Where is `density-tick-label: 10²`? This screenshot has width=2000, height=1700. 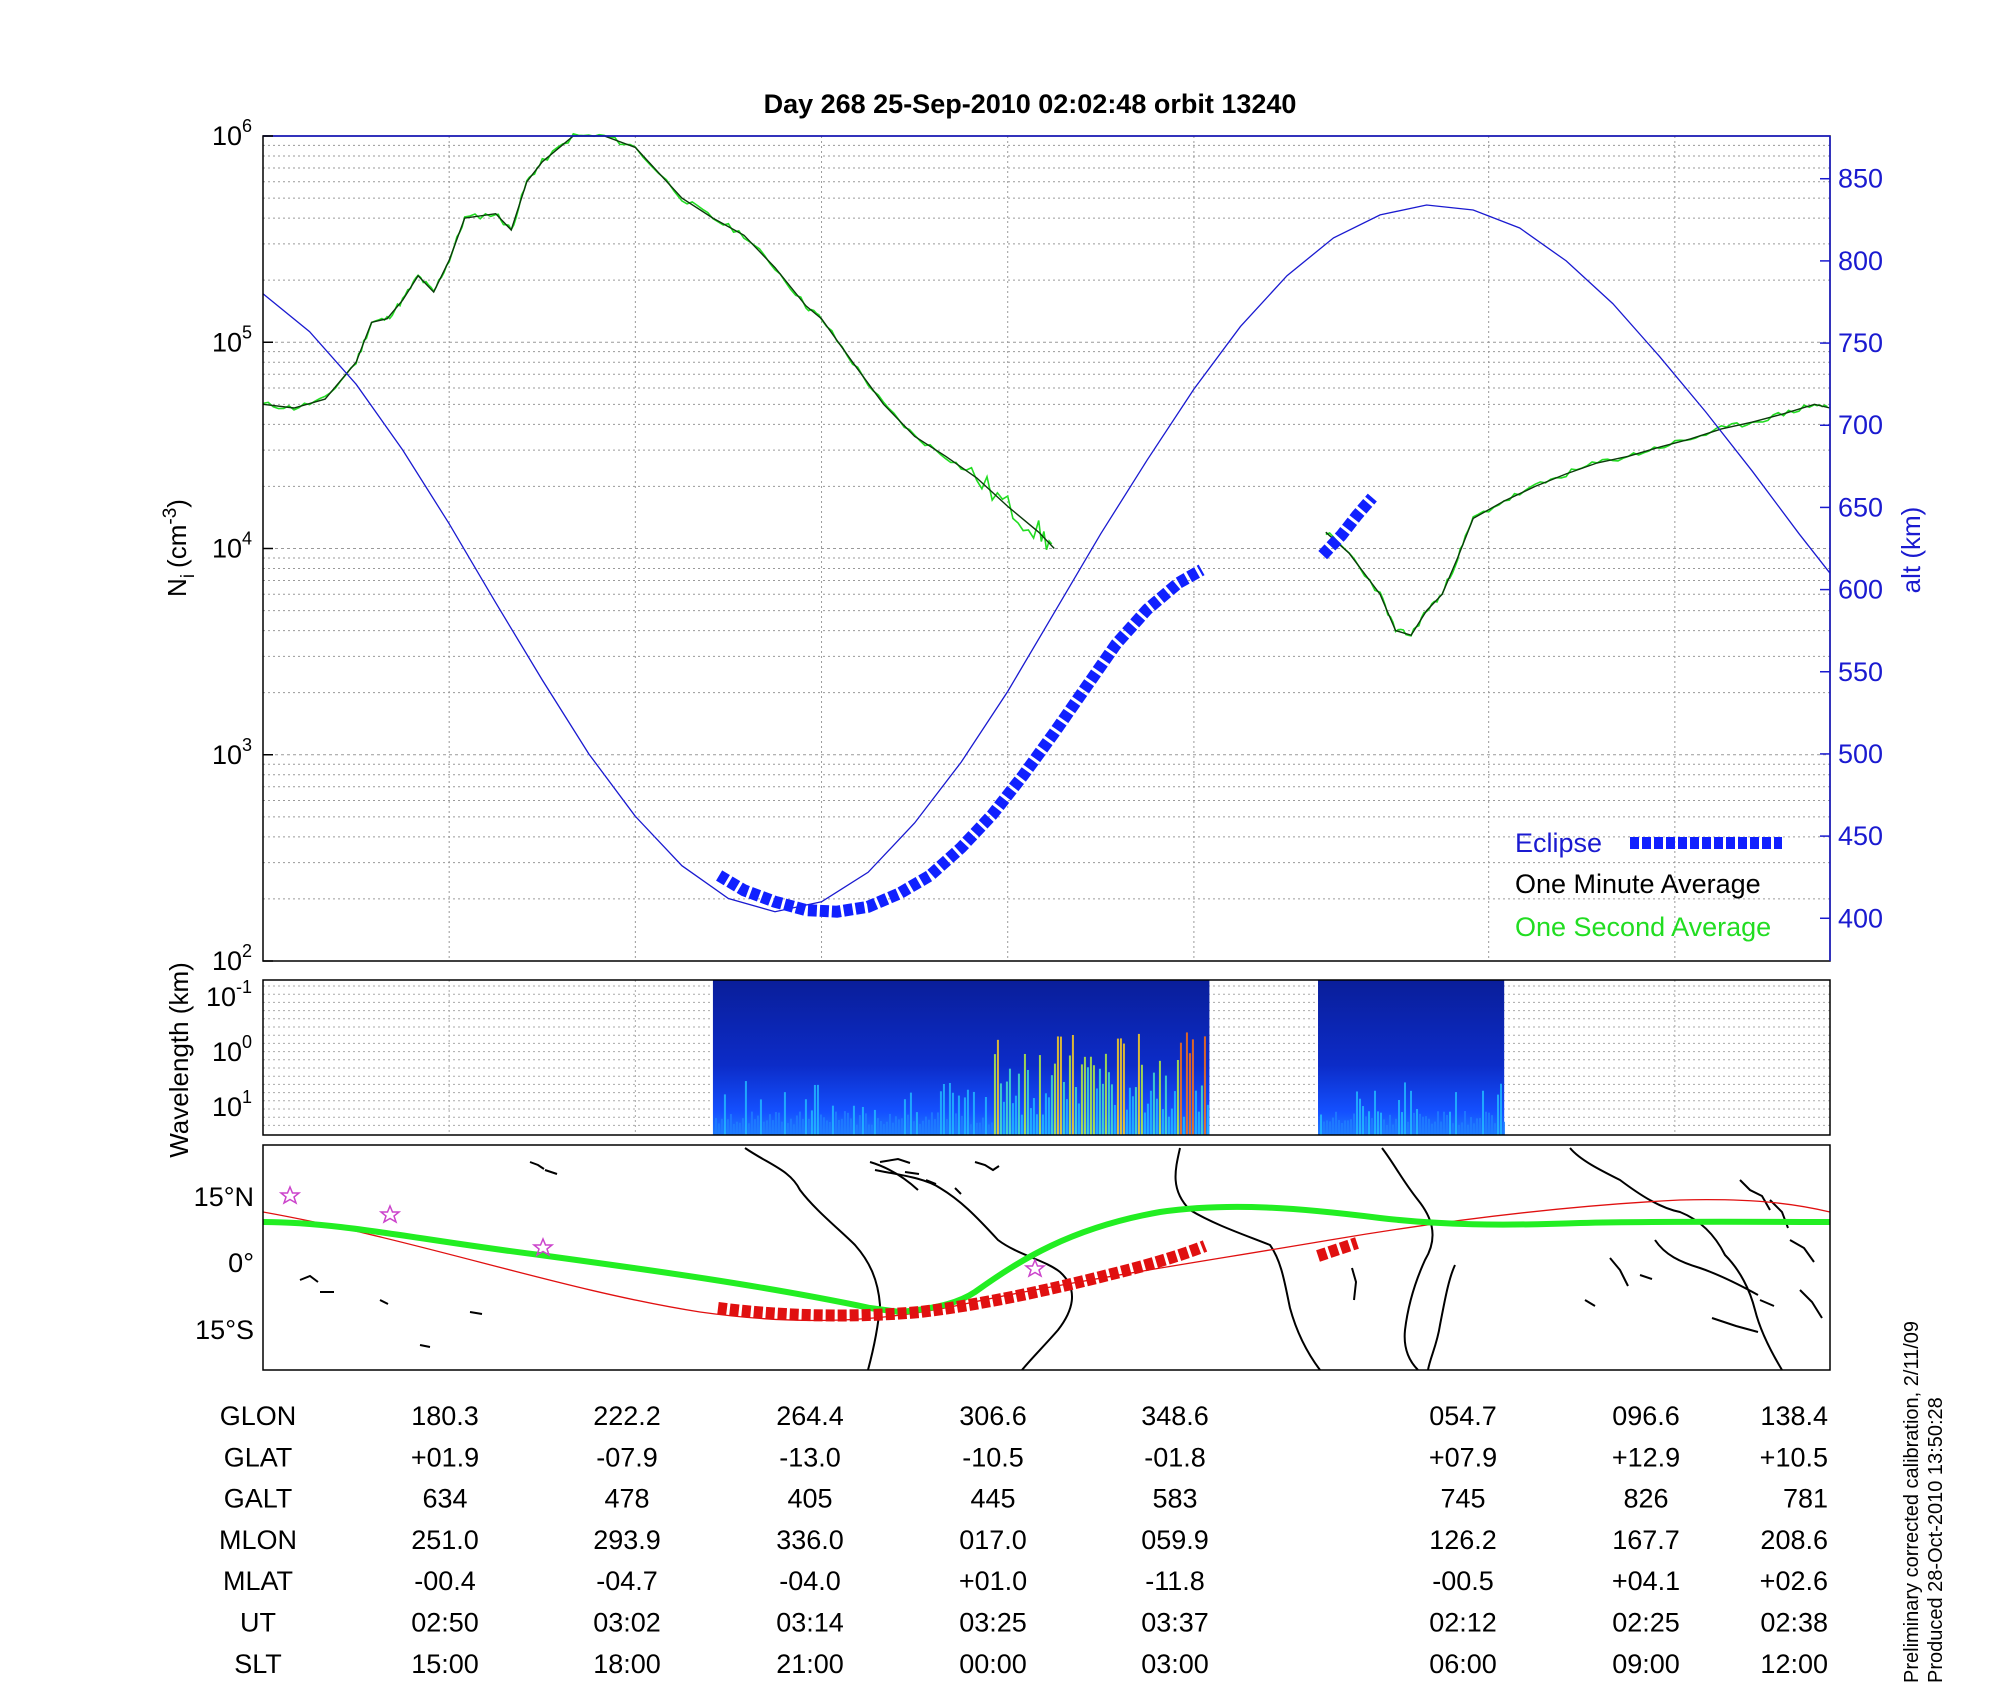
density-tick-label: 10² is located at coordinates (232, 958).